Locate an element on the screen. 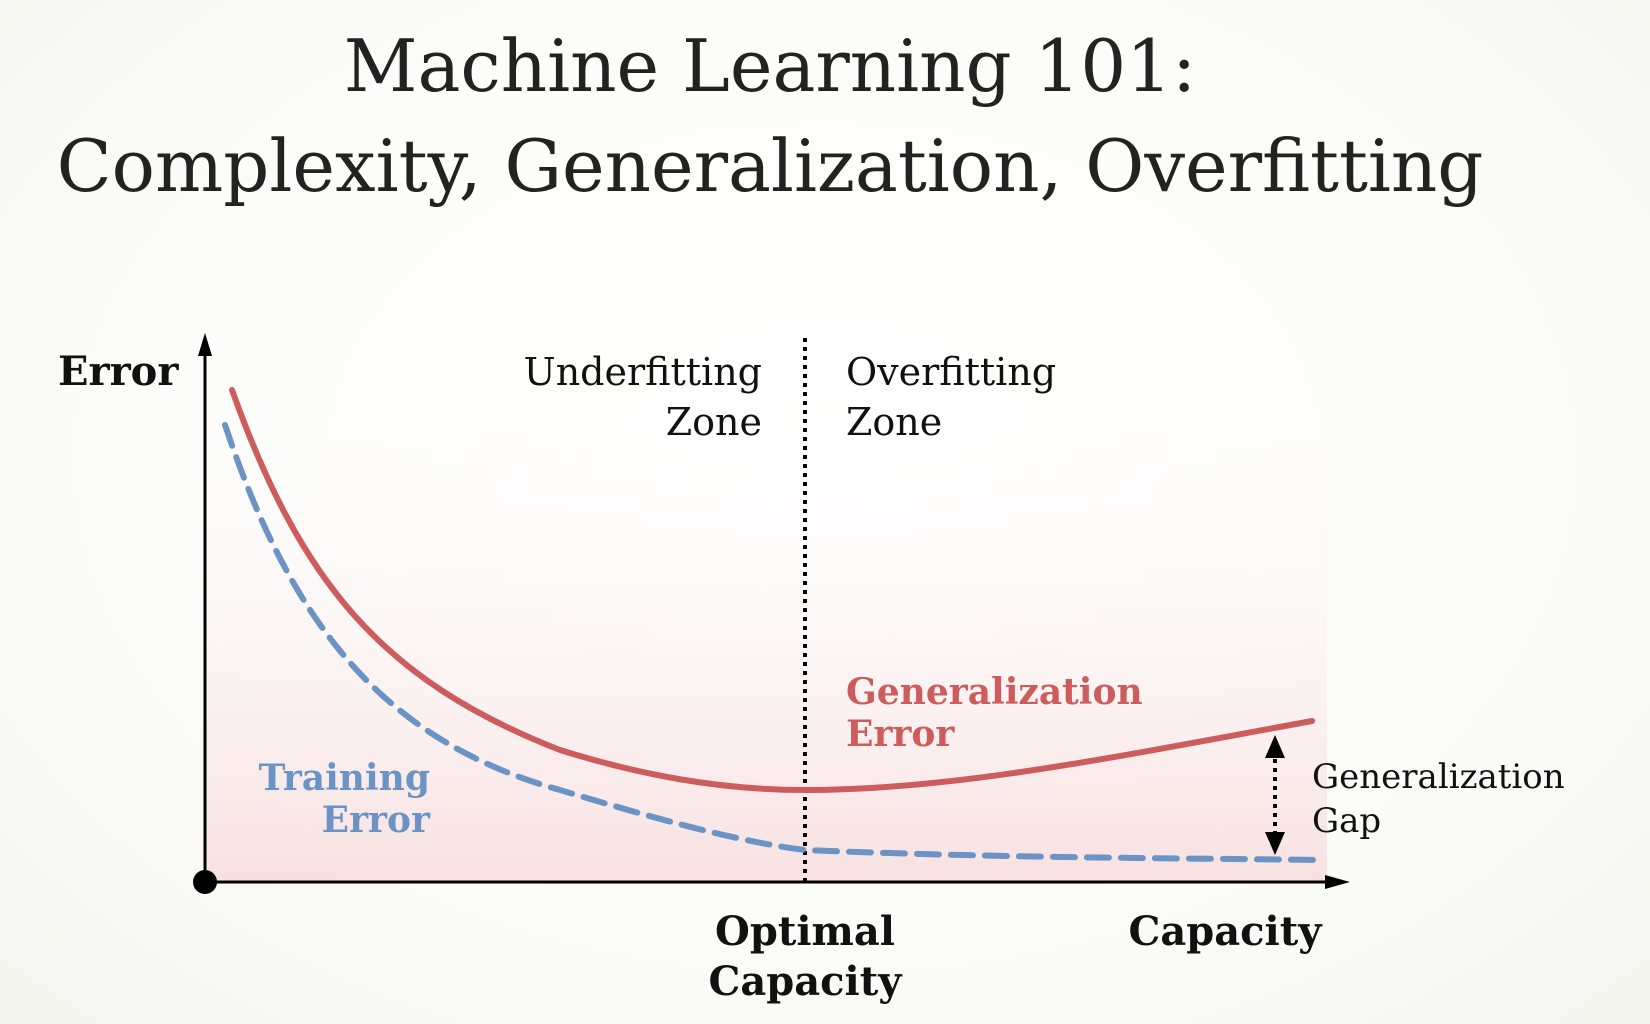 The width and height of the screenshot is (1650, 1024). underfitting-zone-label-2: Zone is located at coordinates (714, 422).